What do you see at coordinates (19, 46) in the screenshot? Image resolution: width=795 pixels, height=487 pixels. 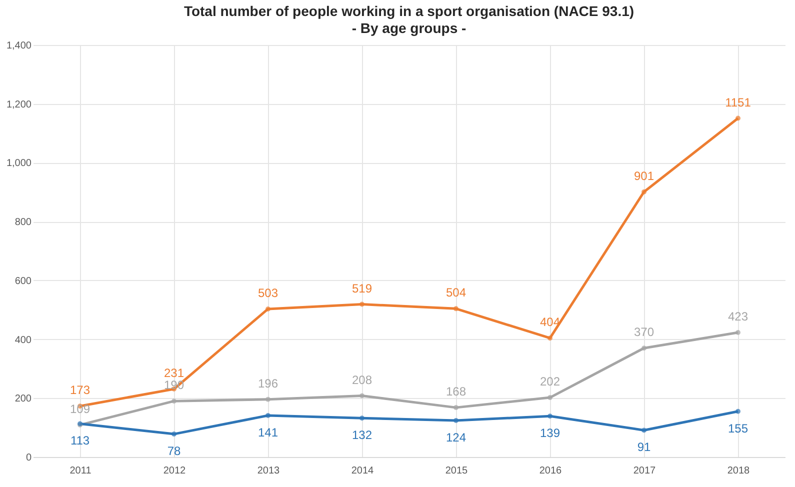 I see `y-tick-label: 1,400` at bounding box center [19, 46].